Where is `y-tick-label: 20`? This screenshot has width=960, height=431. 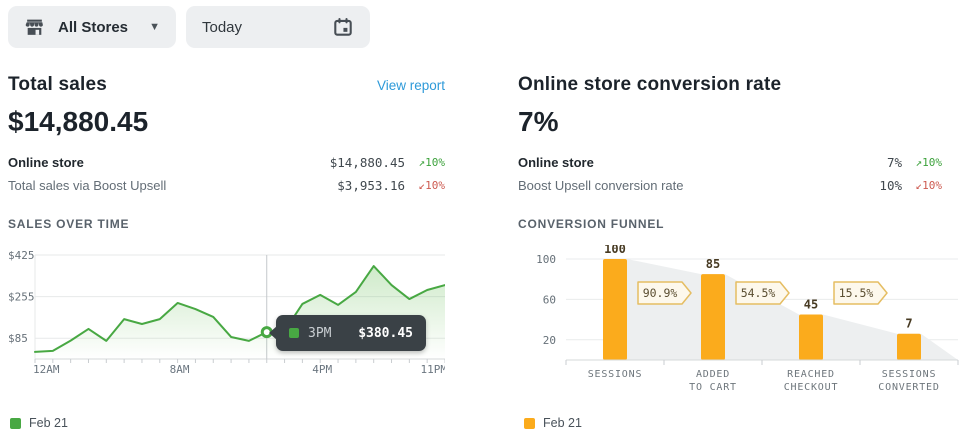
y-tick-label: 20 is located at coordinates (549, 340).